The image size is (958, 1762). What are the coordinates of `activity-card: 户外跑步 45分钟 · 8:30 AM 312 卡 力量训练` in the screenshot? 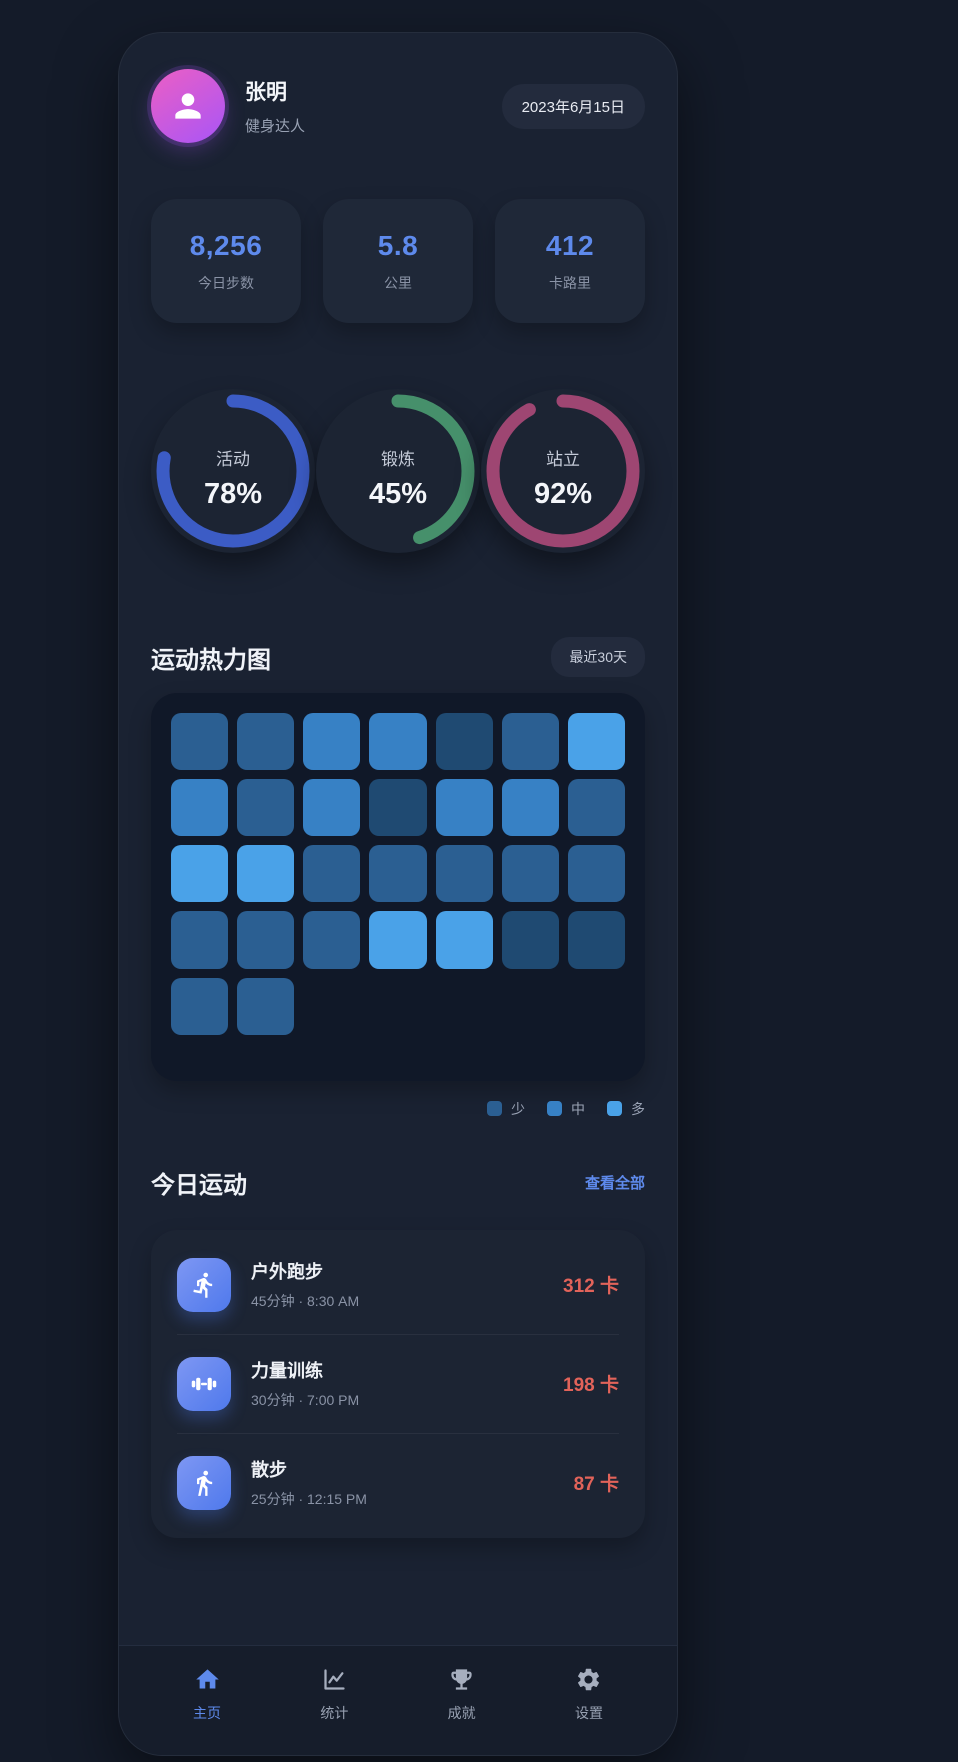 It's located at (398, 1383).